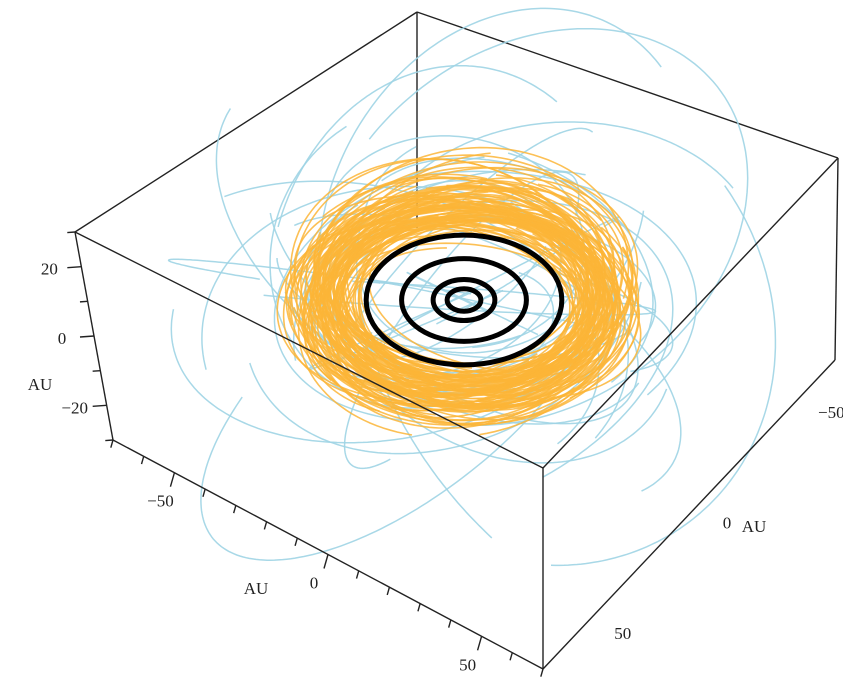 Image resolution: width=843 pixels, height=679 pixels. What do you see at coordinates (256, 588) in the screenshot?
I see `x-axis-label: AU` at bounding box center [256, 588].